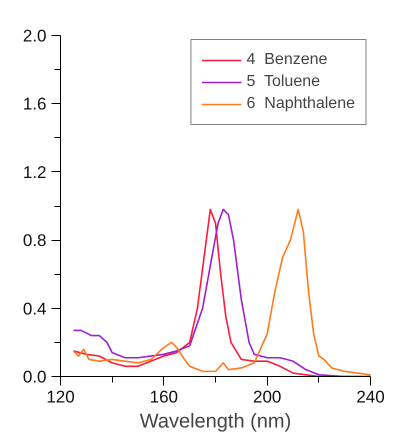  I want to click on y-tick-label: 0.8, so click(34, 240).